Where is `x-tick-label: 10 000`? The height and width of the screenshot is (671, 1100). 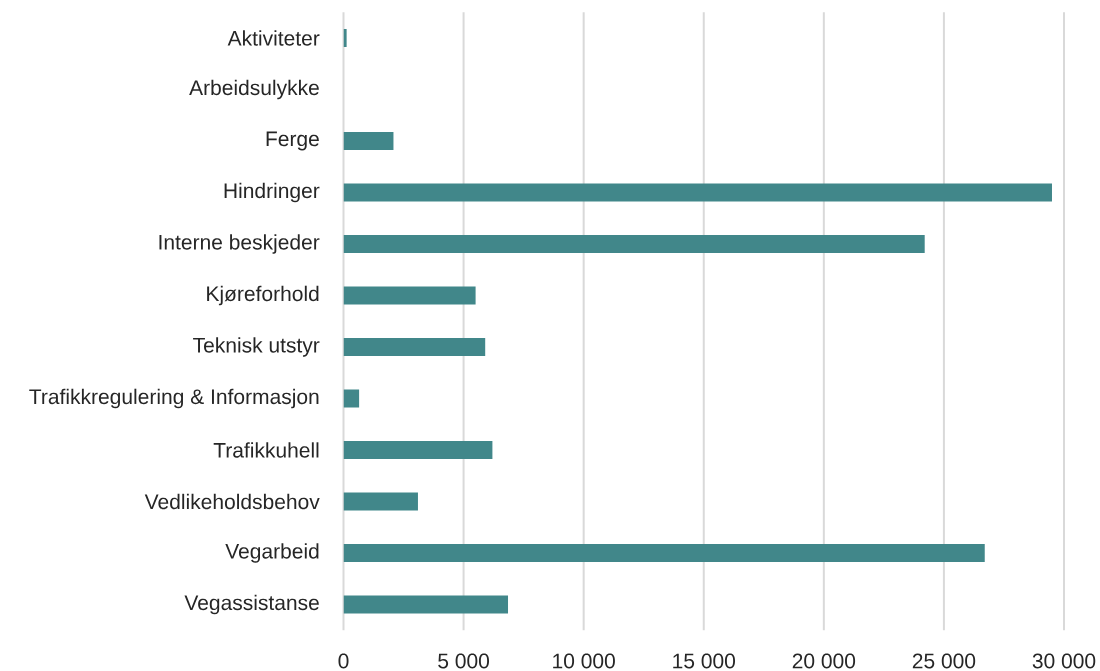
x-tick-label: 10 000 is located at coordinates (584, 661).